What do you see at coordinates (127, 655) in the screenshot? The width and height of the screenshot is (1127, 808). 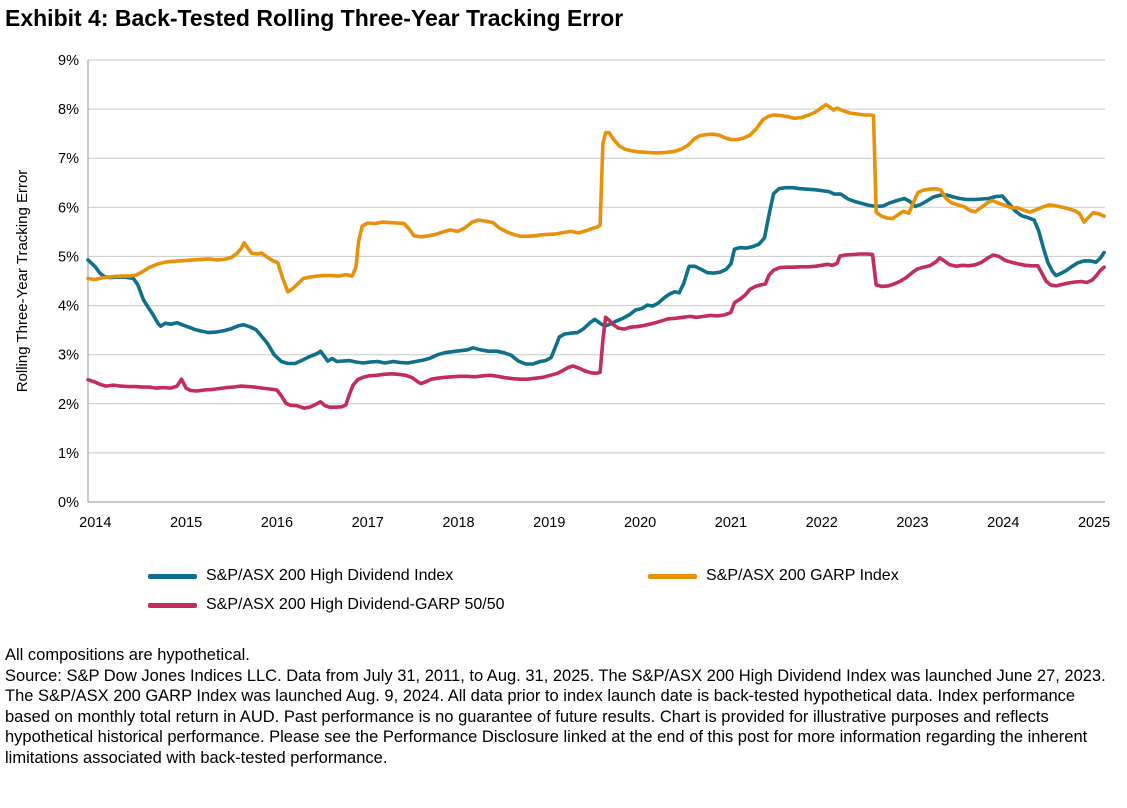 I see `footnote-hypothetical: All compositions are hypothetical.` at bounding box center [127, 655].